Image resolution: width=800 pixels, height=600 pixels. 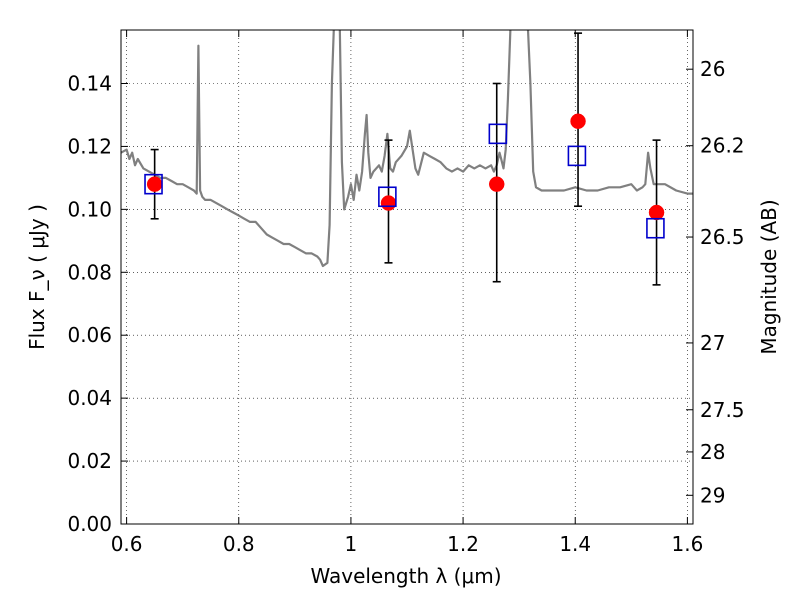 What do you see at coordinates (712, 495) in the screenshot?
I see `right-tick-label: 29` at bounding box center [712, 495].